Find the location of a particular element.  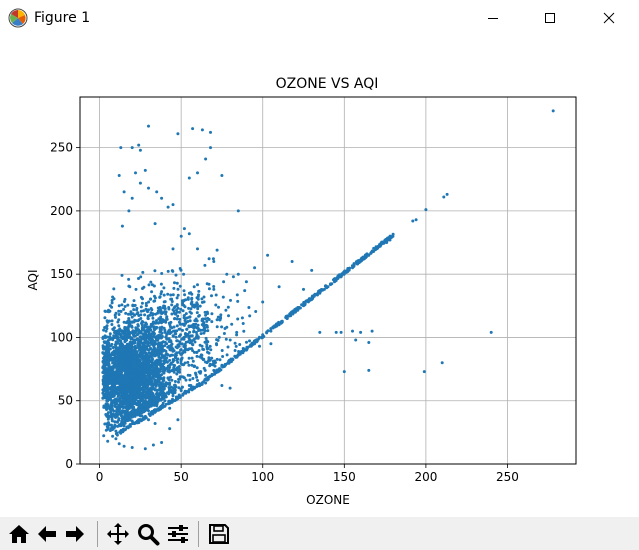

y-tick-label: 250 is located at coordinates (61, 148).